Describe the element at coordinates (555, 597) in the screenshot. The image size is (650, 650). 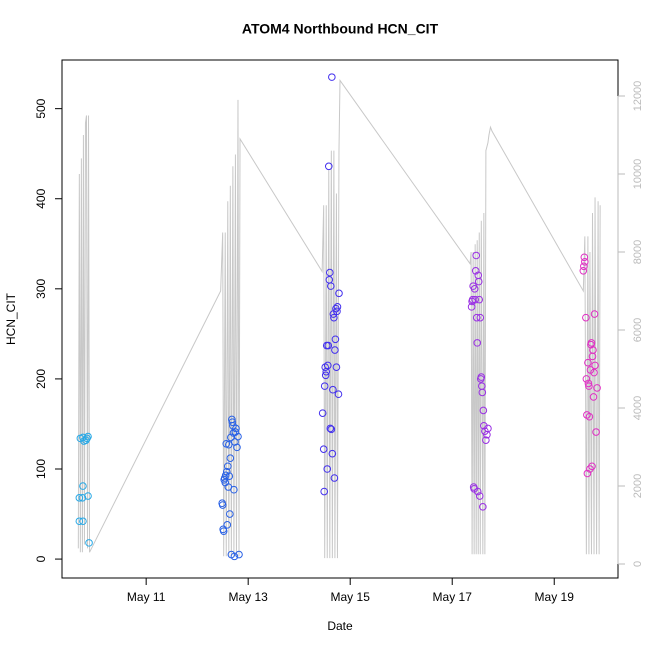
I see `x-tick-label: May 19` at that location.